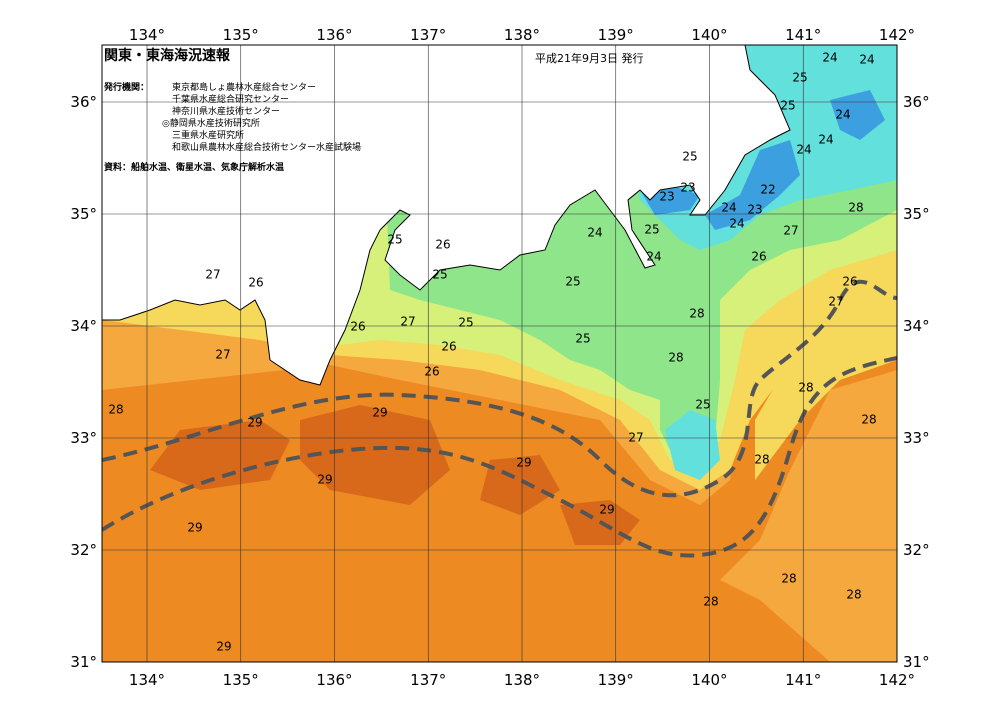  Describe the element at coordinates (428, 680) in the screenshot. I see `longitude-label-bottom: 137°` at that location.